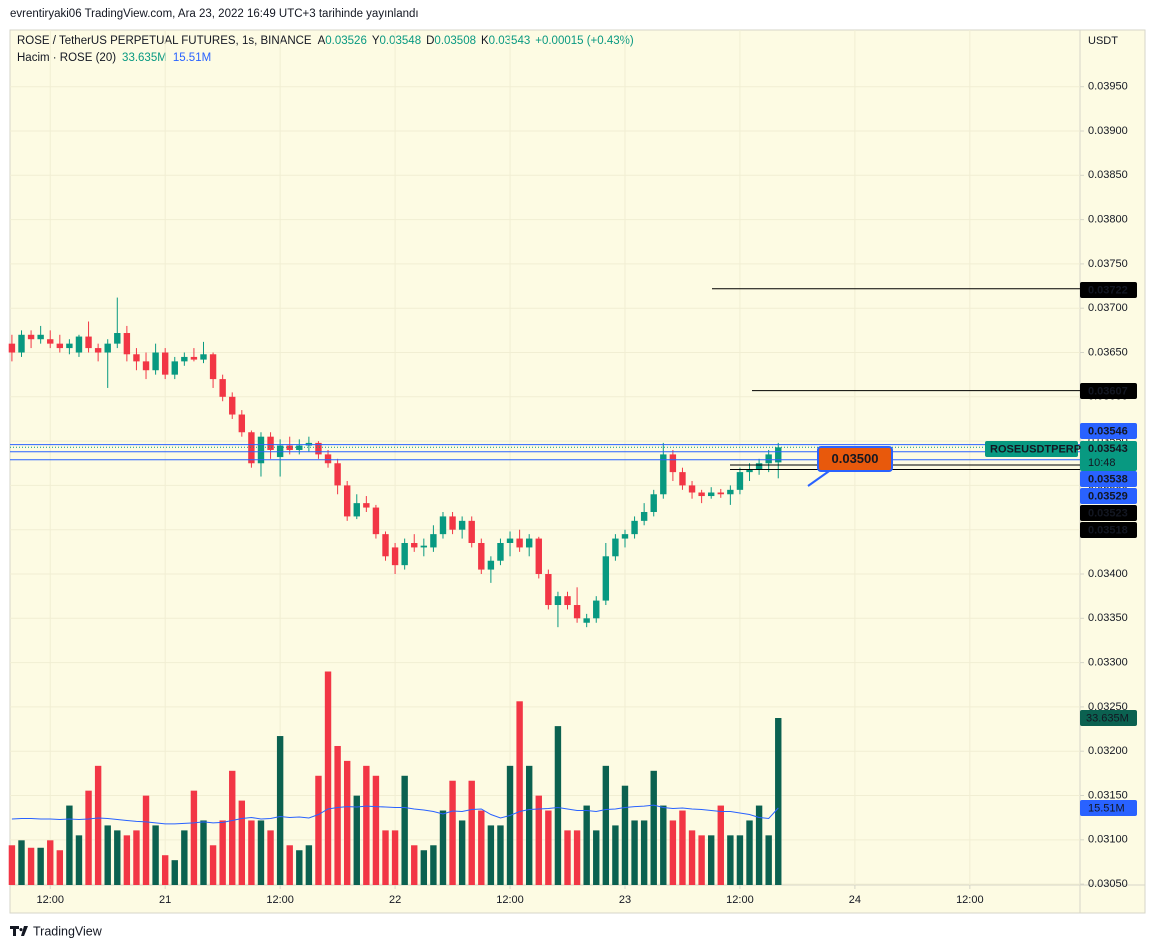 The height and width of the screenshot is (949, 1155). I want to click on symbol-tag: ROSEUSDTPERP, so click(1035, 449).